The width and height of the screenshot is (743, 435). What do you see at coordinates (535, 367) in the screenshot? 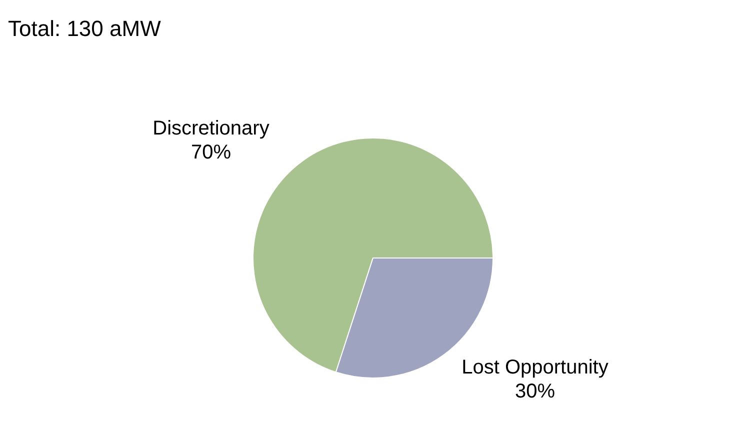
I see `slice-label: Lost Opportunity` at bounding box center [535, 367].